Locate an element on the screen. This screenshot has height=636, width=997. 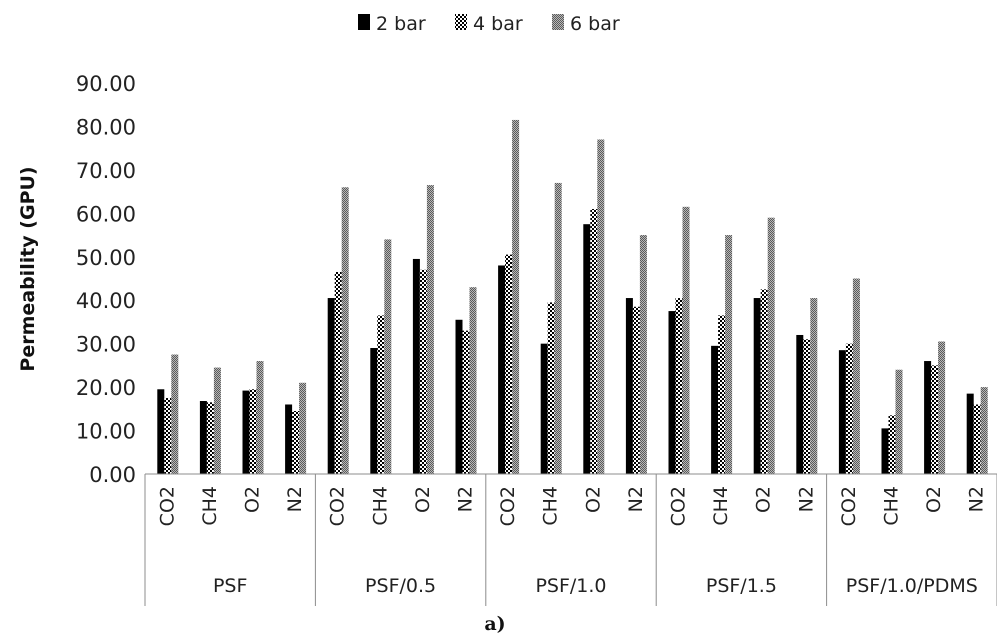
y-tick-label: 70.00 is located at coordinates (106, 171).